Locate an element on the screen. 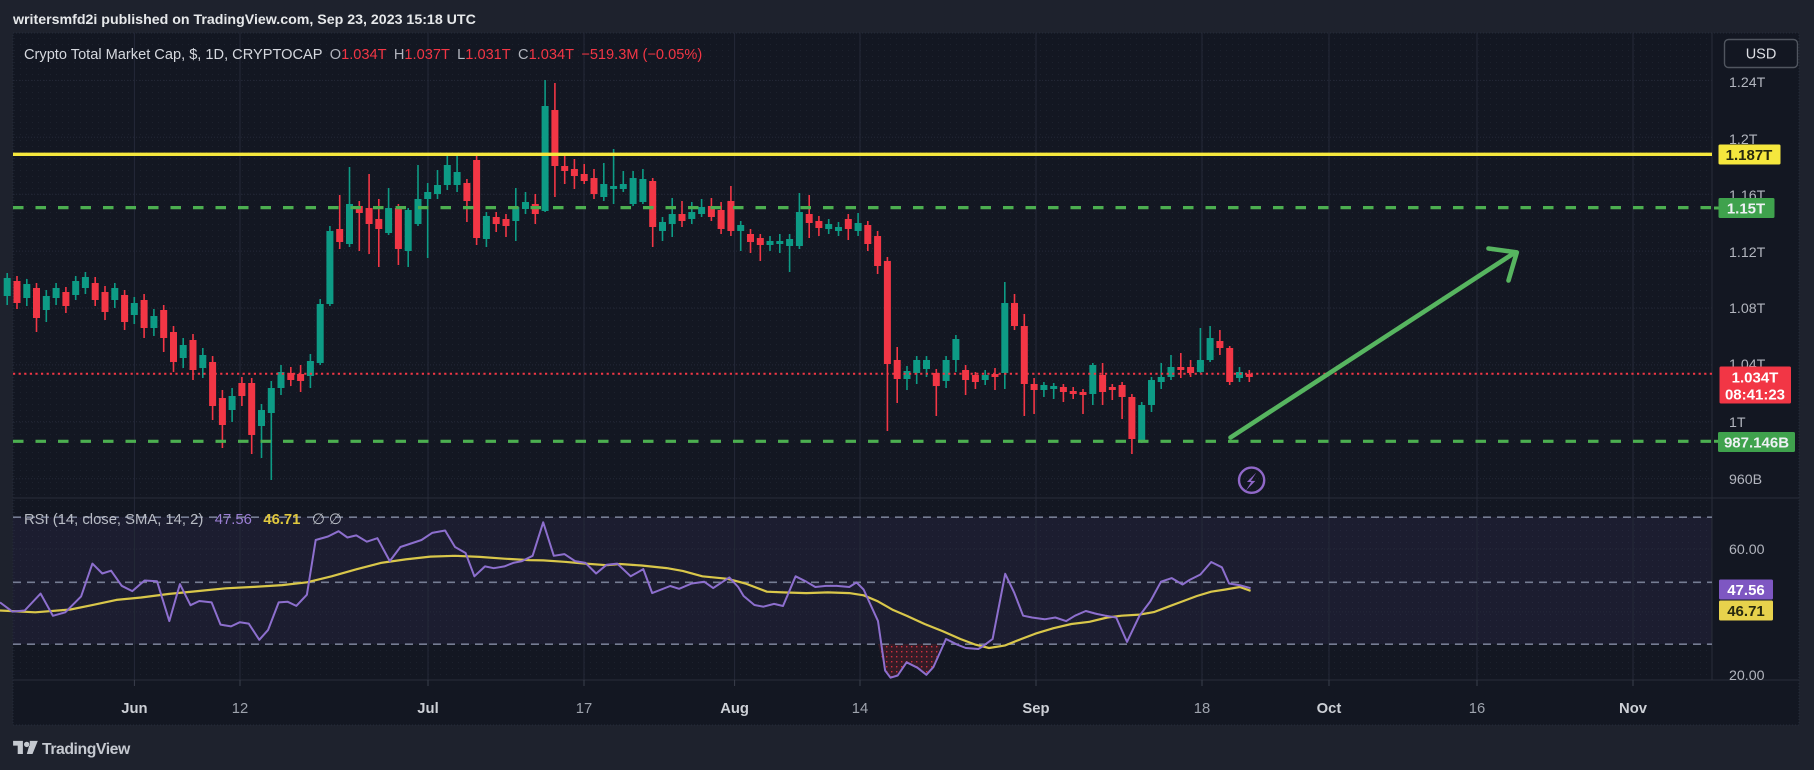  svg-text: 1.08T is located at coordinates (1747, 309).